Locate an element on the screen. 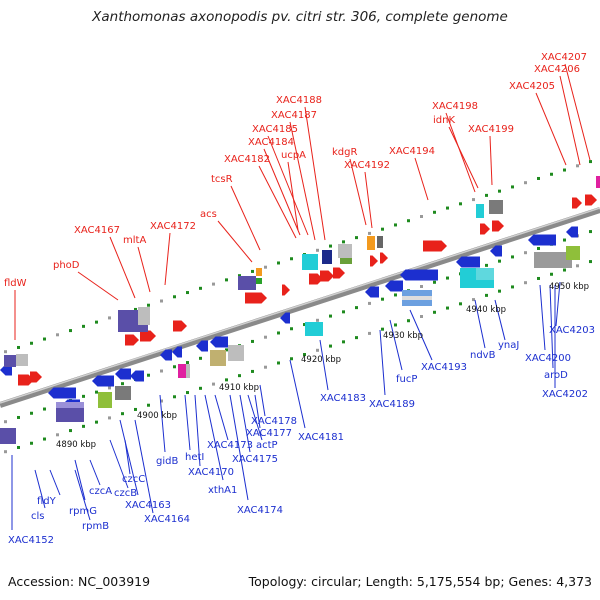 The width and height of the screenshot is (600, 600). gene-label: XAC4198 is located at coordinates (455, 106).